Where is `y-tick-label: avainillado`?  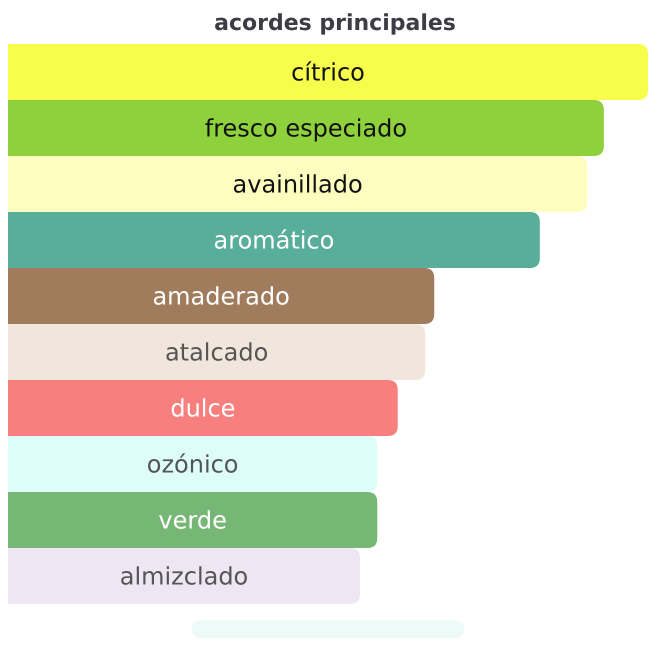 y-tick-label: avainillado is located at coordinates (297, 184).